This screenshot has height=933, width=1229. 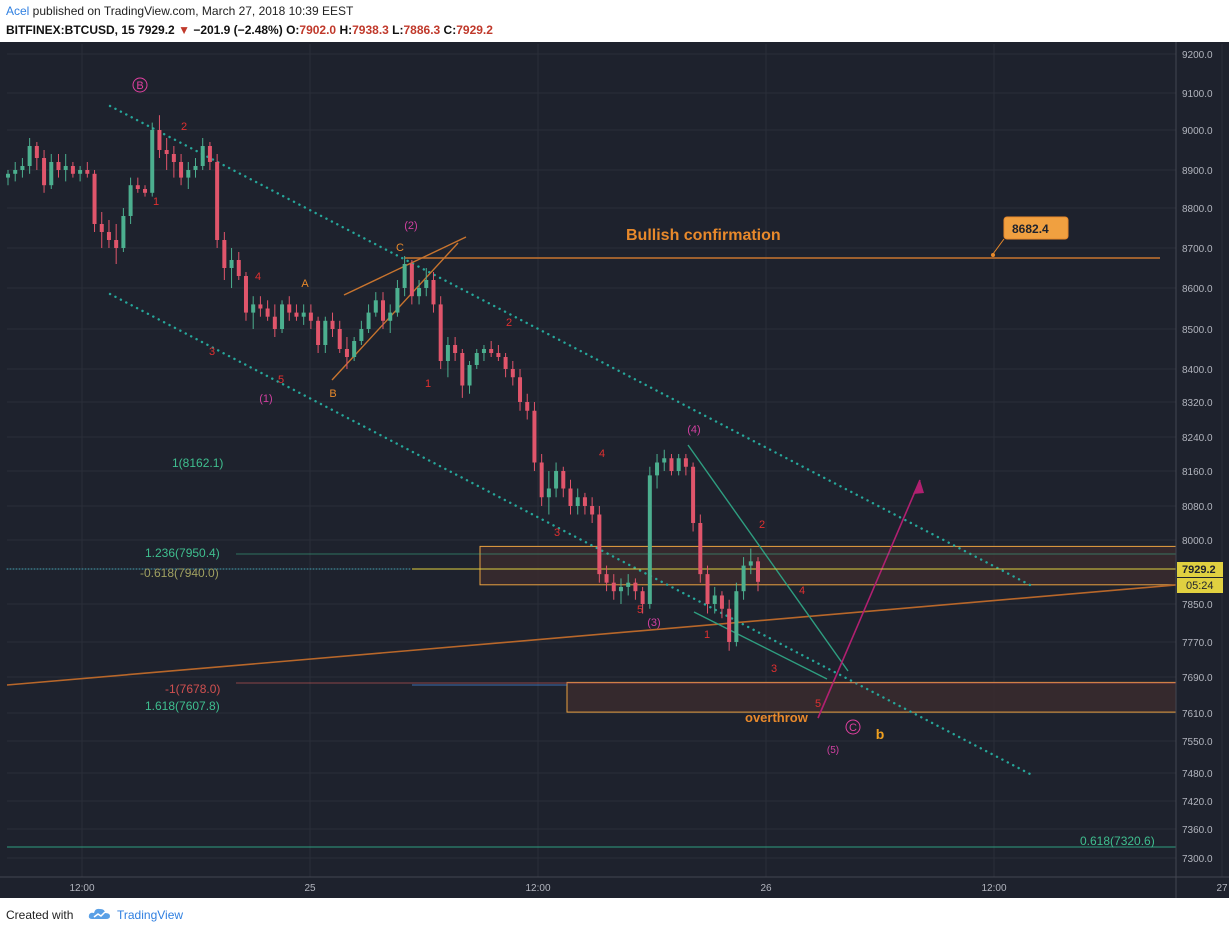 I want to click on price-tick-label: 8800.0, so click(x=1197, y=209).